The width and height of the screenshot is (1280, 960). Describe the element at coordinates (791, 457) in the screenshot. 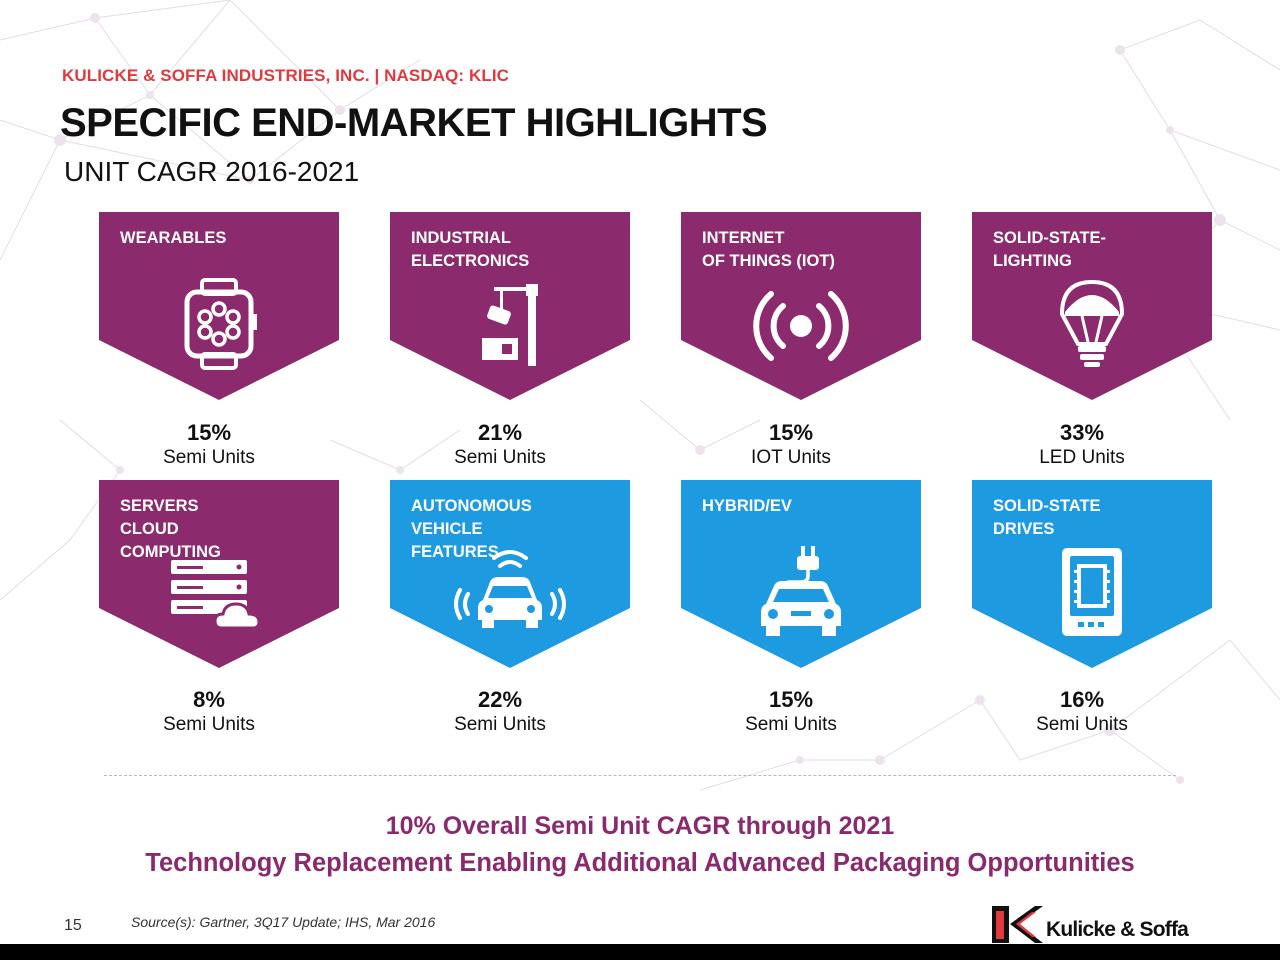

I see `unit-label: IOT Units` at that location.